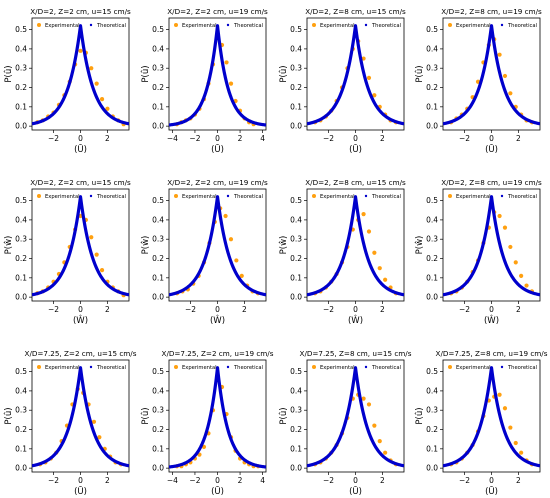 This screenshot has width=550, height=498. Describe the element at coordinates (492, 353) in the screenshot. I see `subplot-title: X/D=7.25, Z=8 cm, u=19 cm/s` at that location.